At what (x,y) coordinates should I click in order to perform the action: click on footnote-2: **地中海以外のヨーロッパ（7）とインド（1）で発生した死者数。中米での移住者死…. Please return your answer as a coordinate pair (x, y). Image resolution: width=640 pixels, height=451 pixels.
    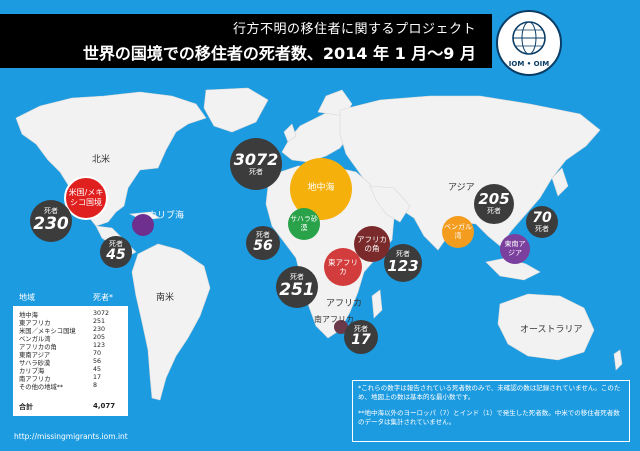
    Looking at the image, I should click on (489, 417).